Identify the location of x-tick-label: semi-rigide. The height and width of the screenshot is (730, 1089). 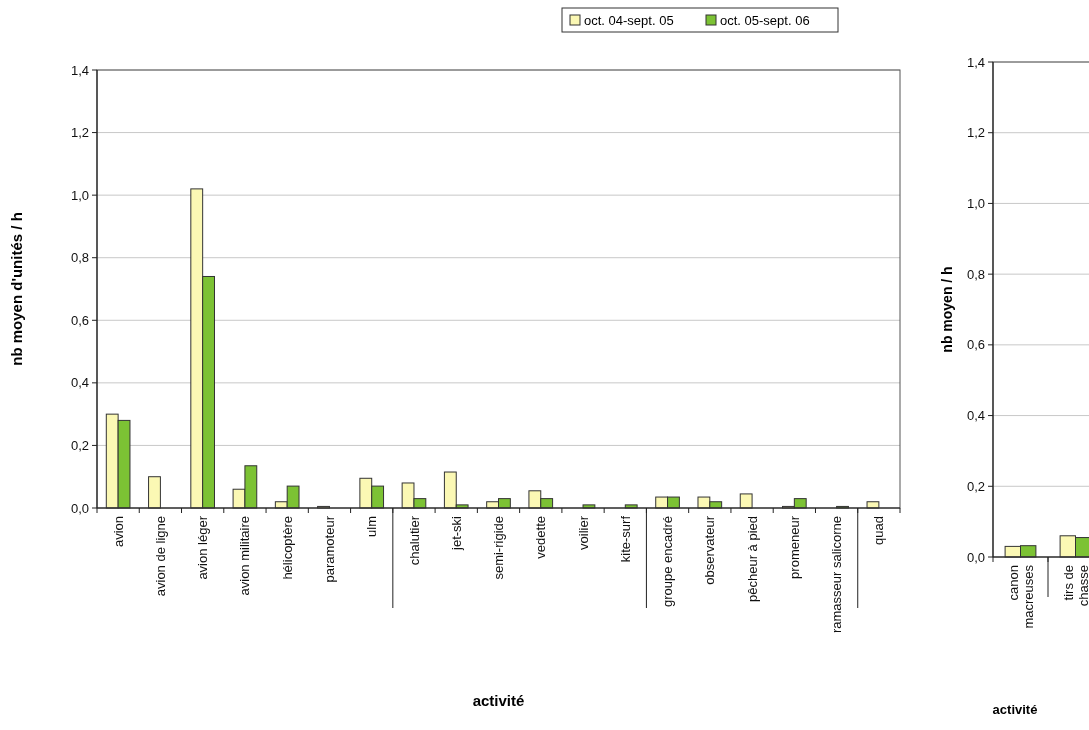
(499, 548).